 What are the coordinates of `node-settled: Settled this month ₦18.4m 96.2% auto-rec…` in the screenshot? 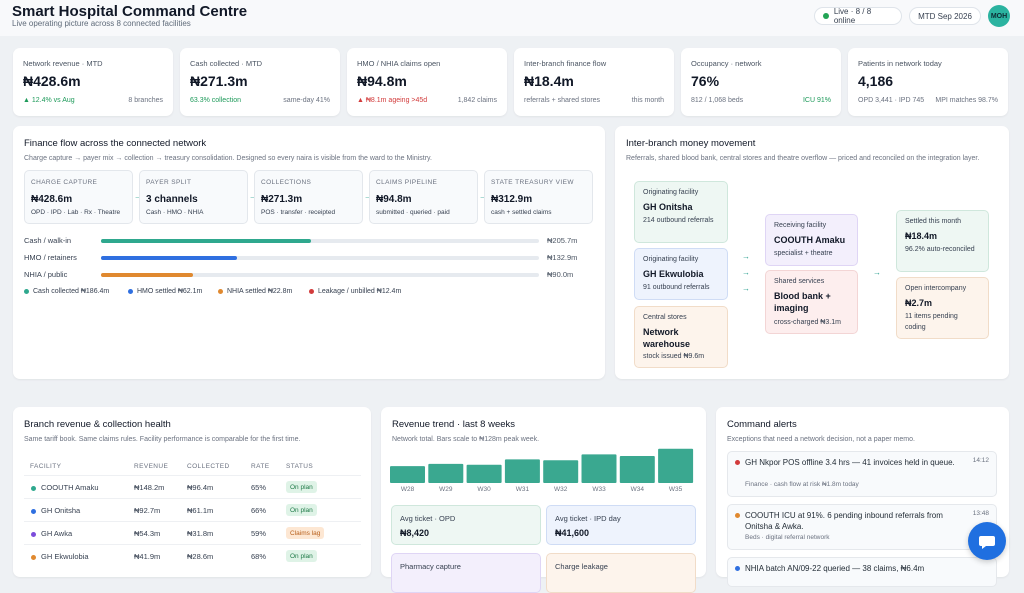 It's located at (942, 241).